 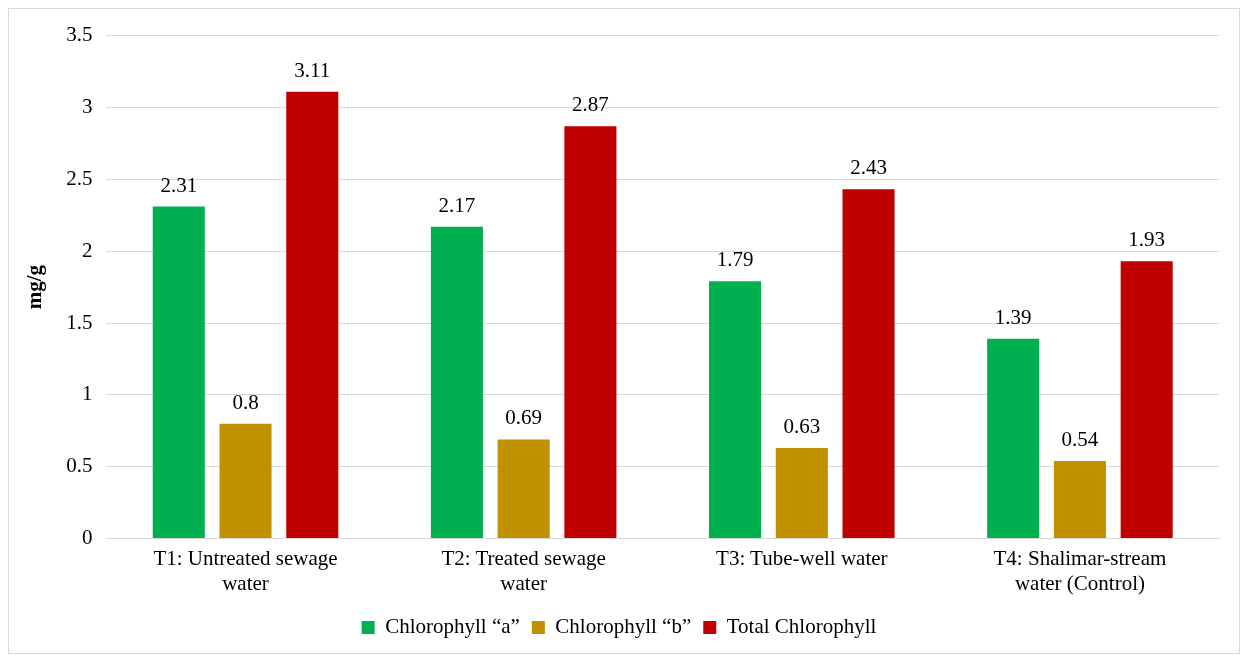 What do you see at coordinates (1080, 439) in the screenshot?
I see `data-label: 0.54` at bounding box center [1080, 439].